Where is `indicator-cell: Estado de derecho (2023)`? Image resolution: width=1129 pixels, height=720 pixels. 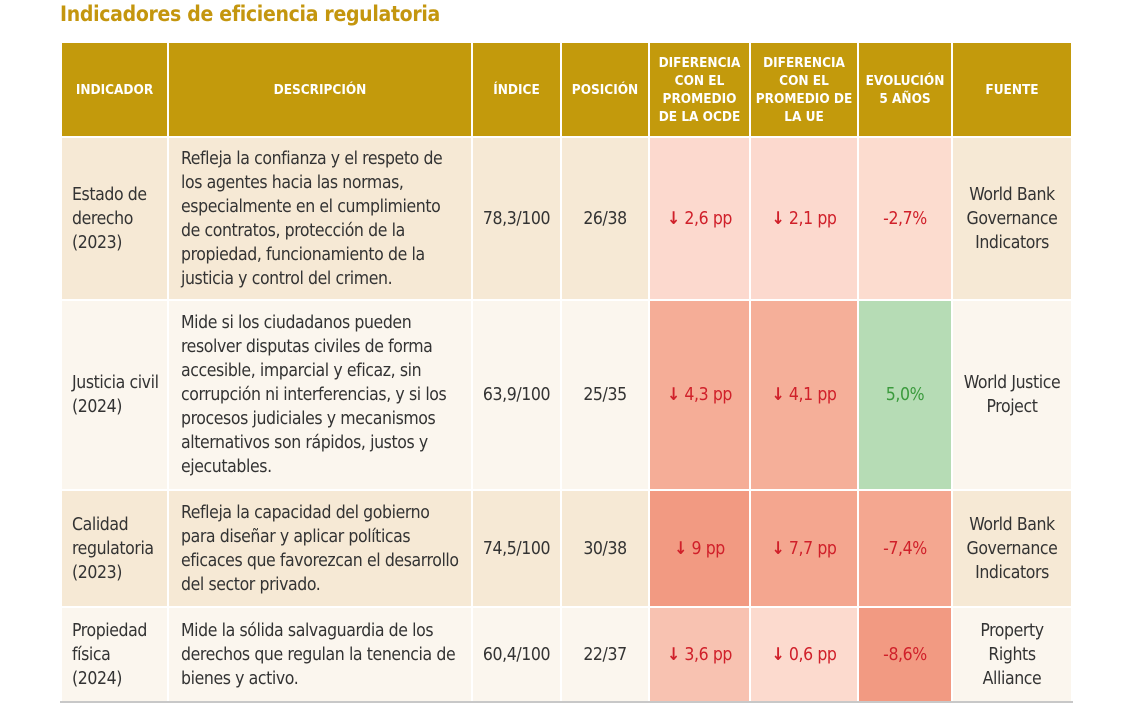 indicator-cell: Estado de derecho (2023) is located at coordinates (114, 218).